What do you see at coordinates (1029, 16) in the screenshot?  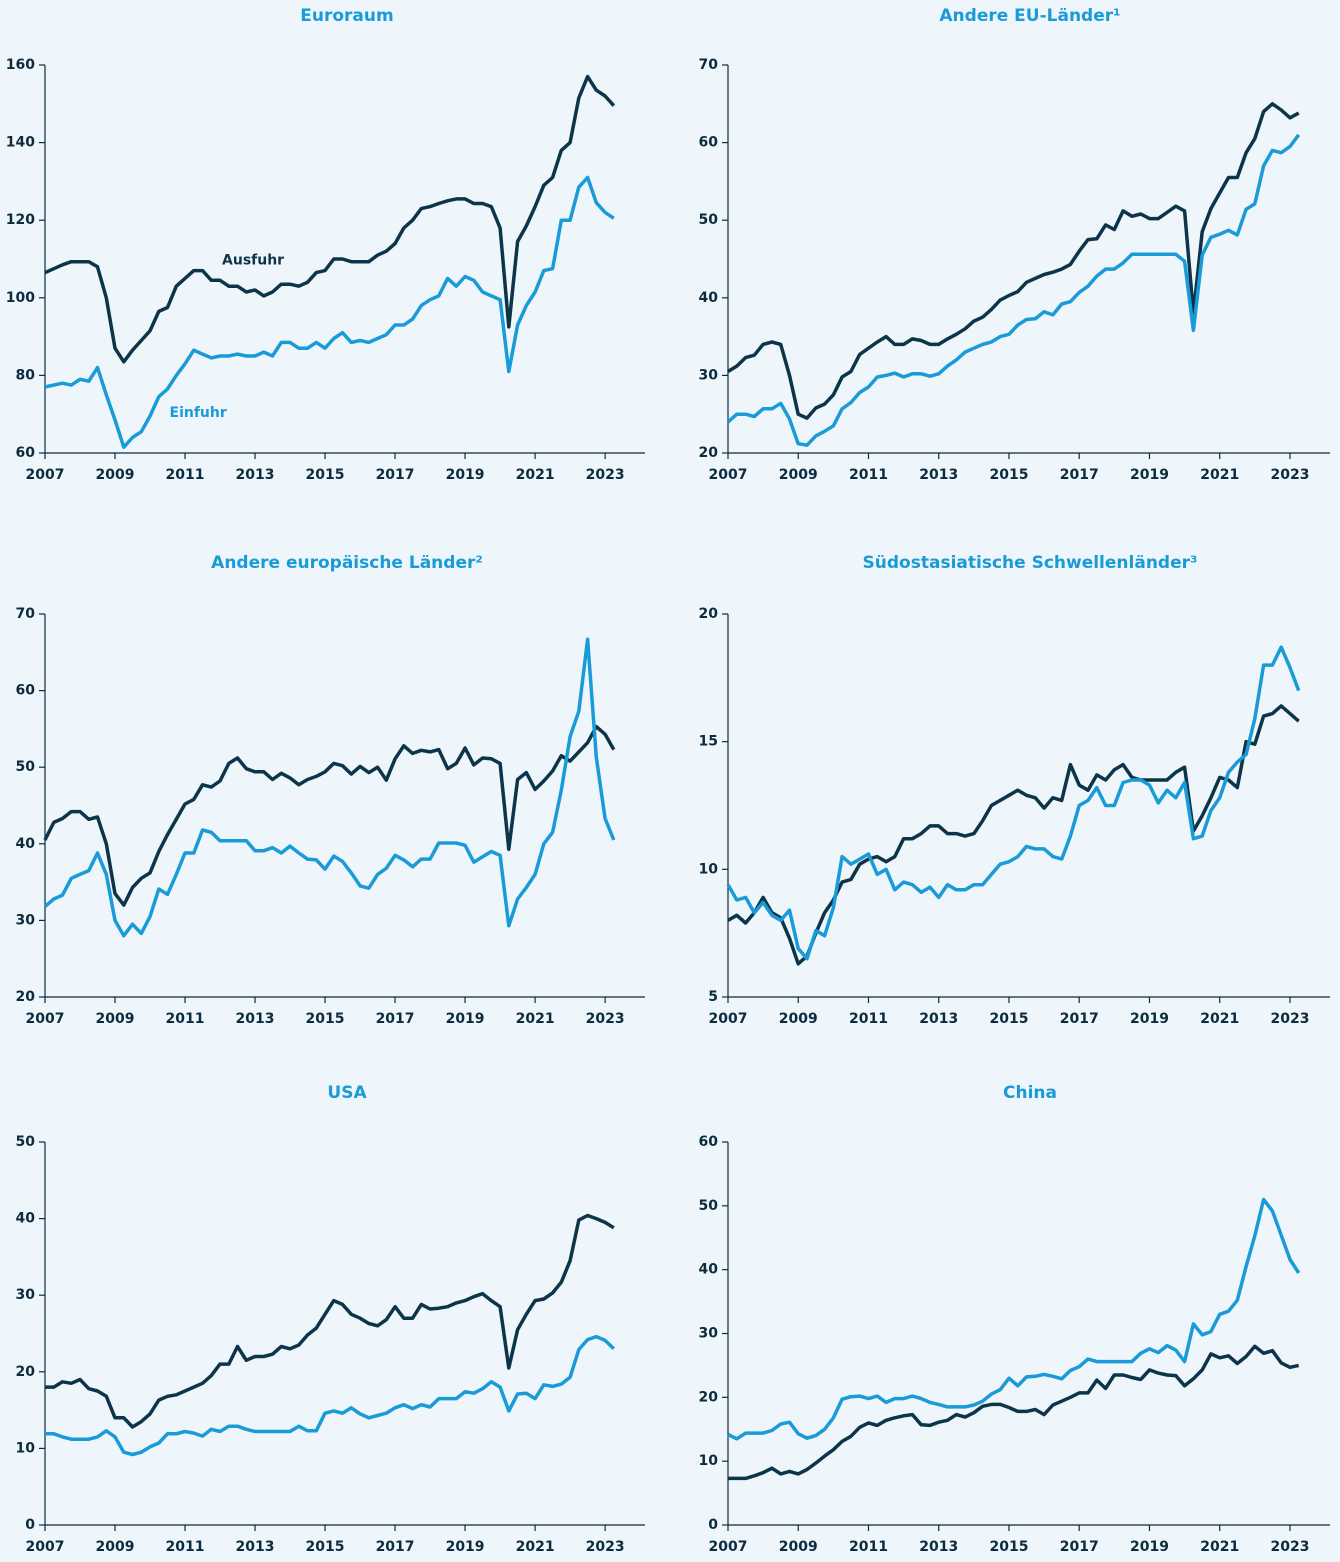 I see `chart-title: Andere EU-Länder¹` at bounding box center [1029, 16].